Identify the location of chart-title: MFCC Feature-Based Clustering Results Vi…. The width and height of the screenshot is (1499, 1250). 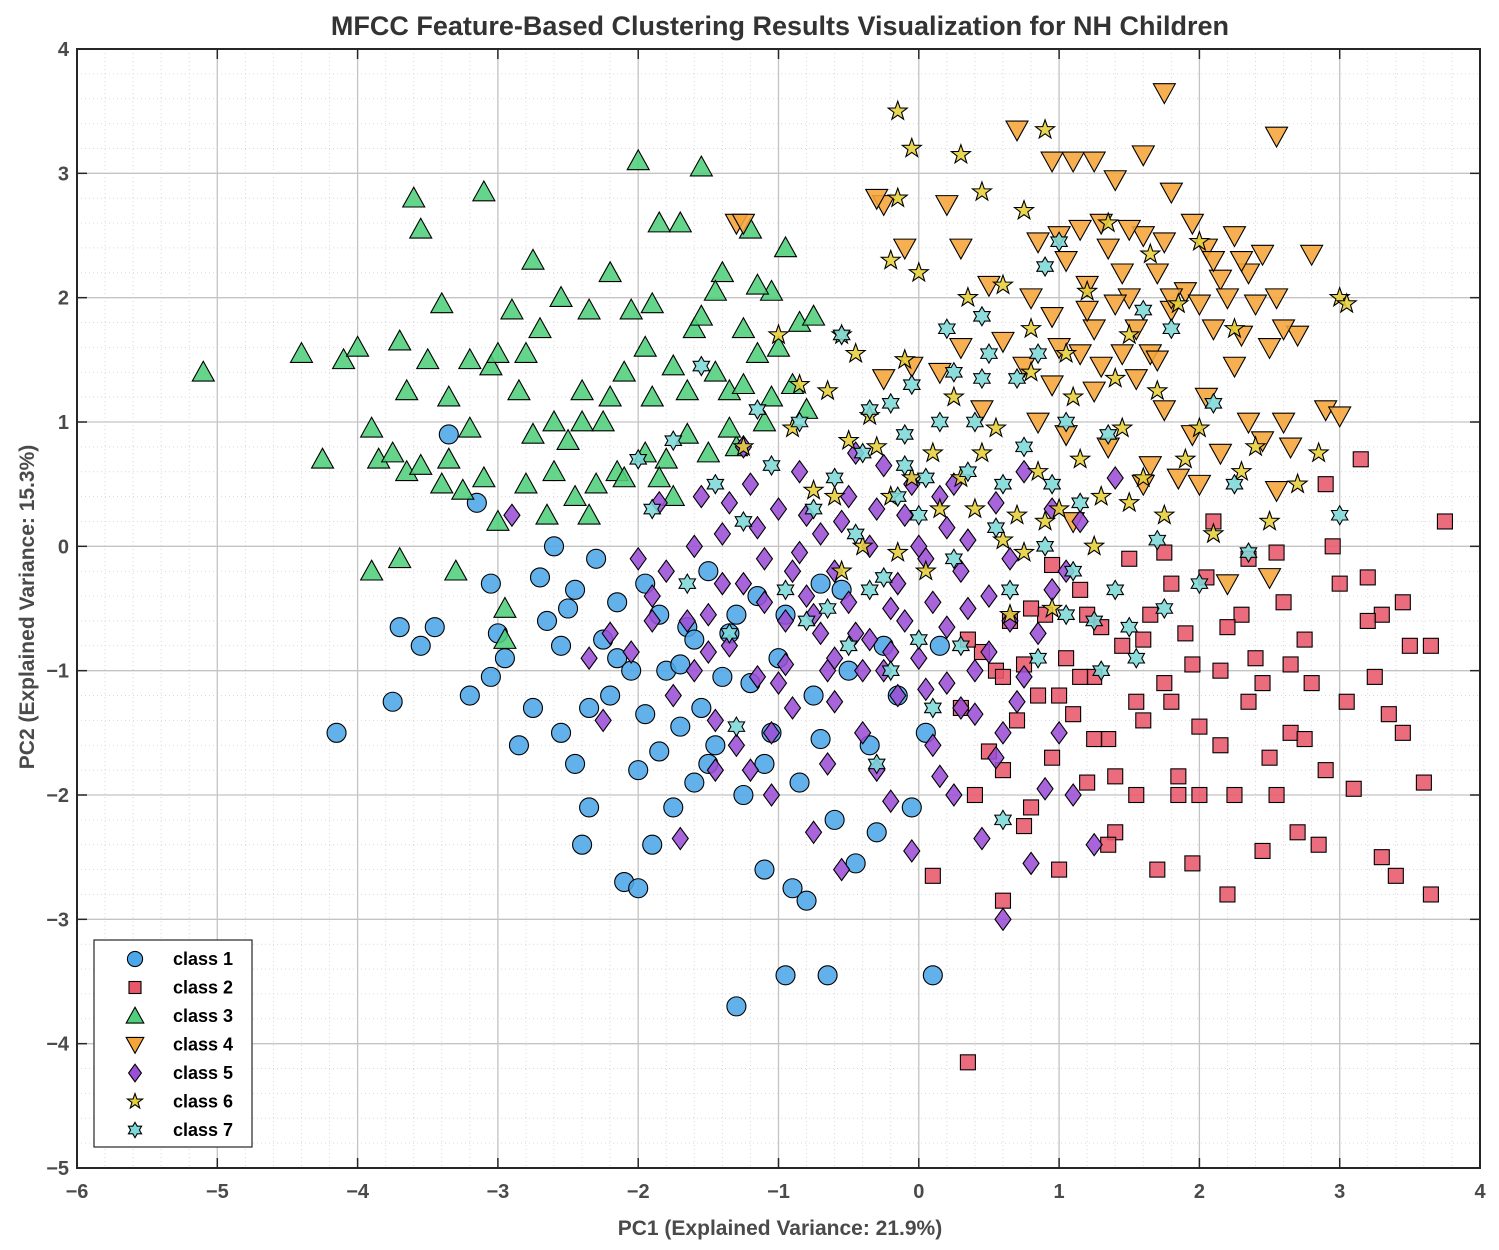
(780, 26).